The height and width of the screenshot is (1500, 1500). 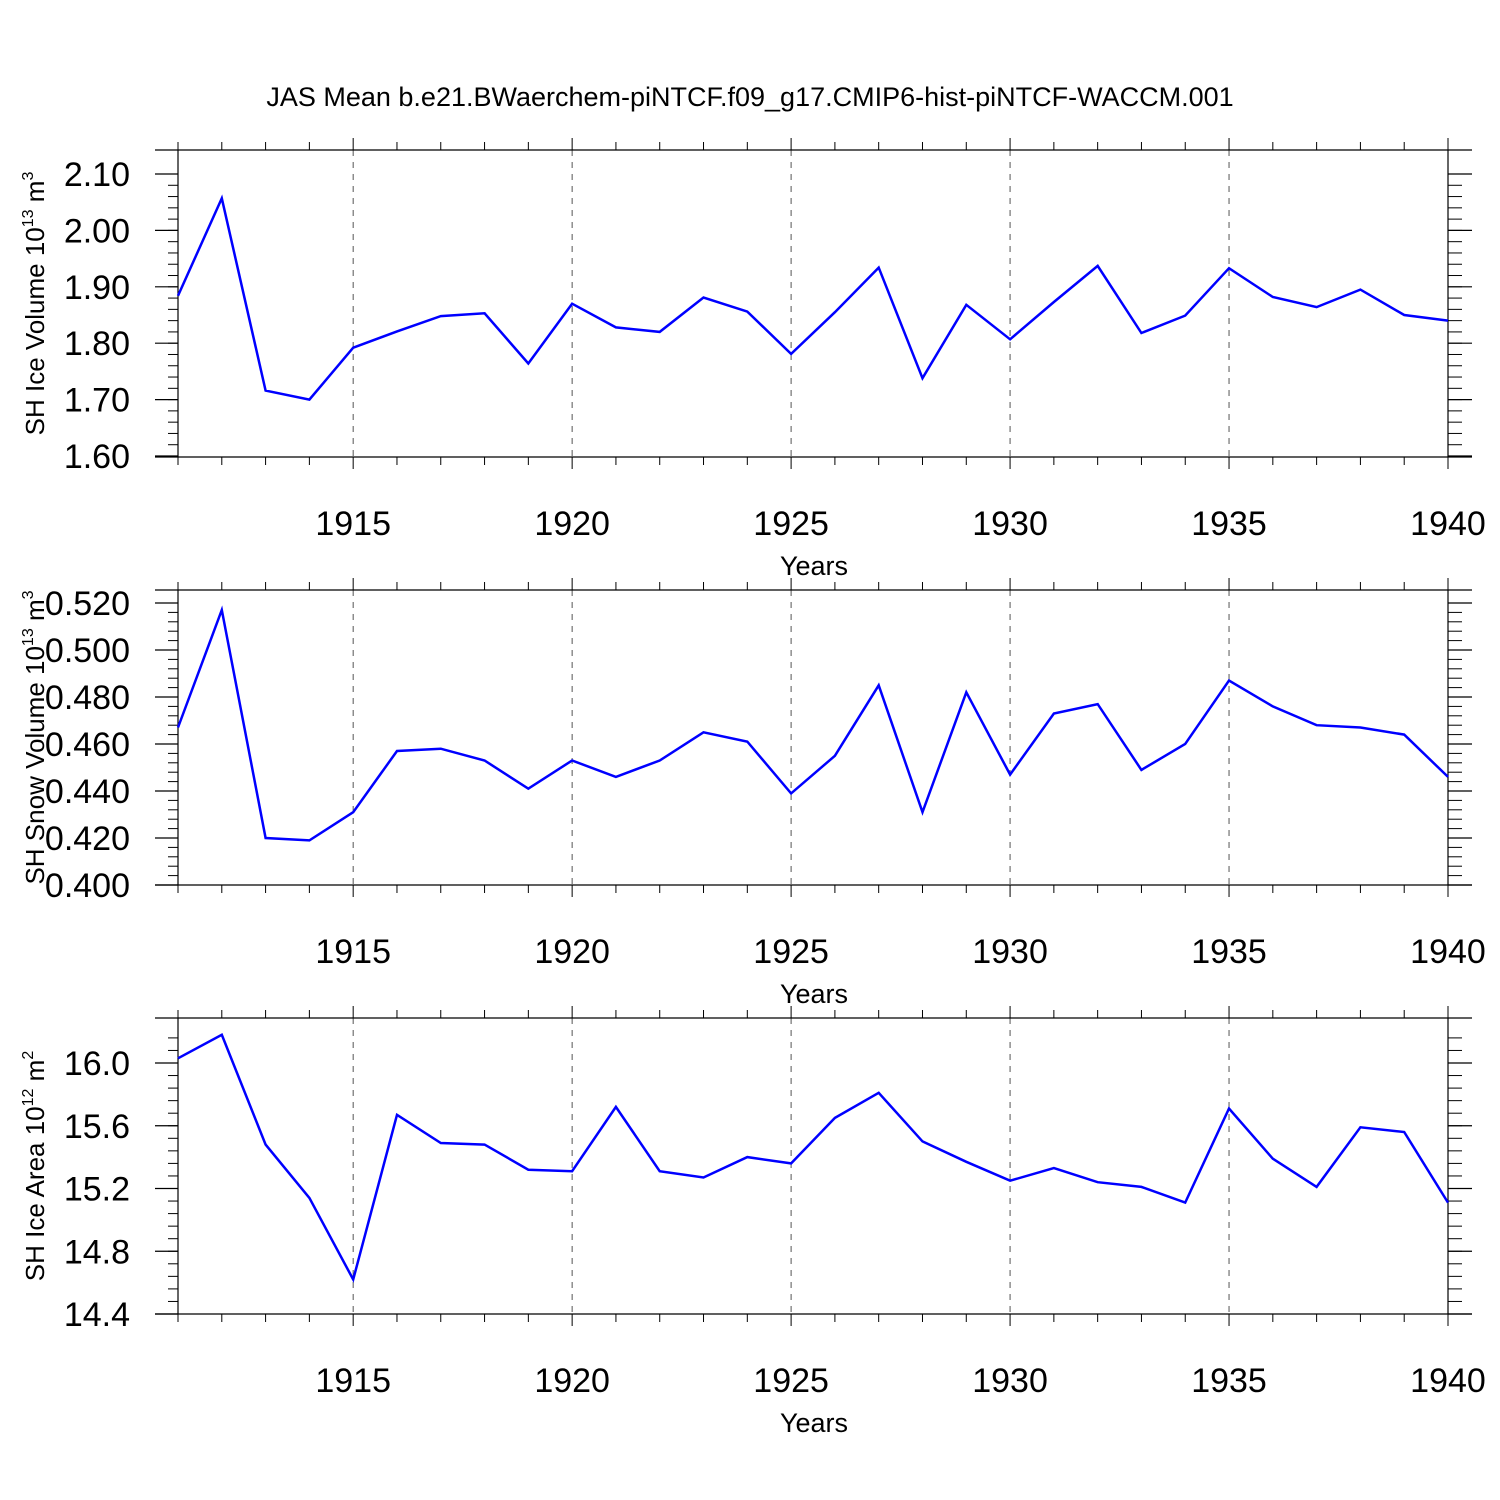 What do you see at coordinates (35, 304) in the screenshot?
I see `y-axis-label: SH Ice Volume 1013 m3` at bounding box center [35, 304].